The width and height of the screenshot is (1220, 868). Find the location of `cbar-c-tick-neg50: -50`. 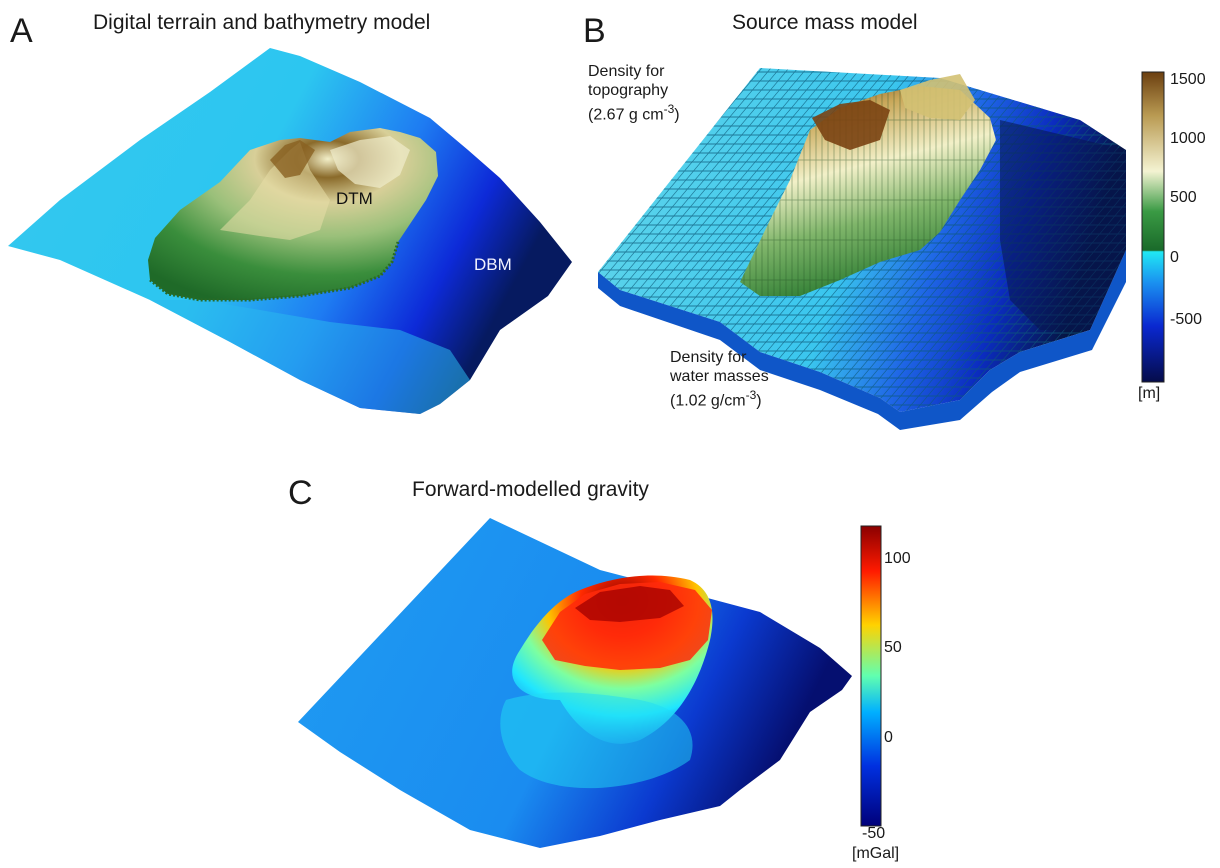

cbar-c-tick-neg50: -50 is located at coordinates (874, 833).